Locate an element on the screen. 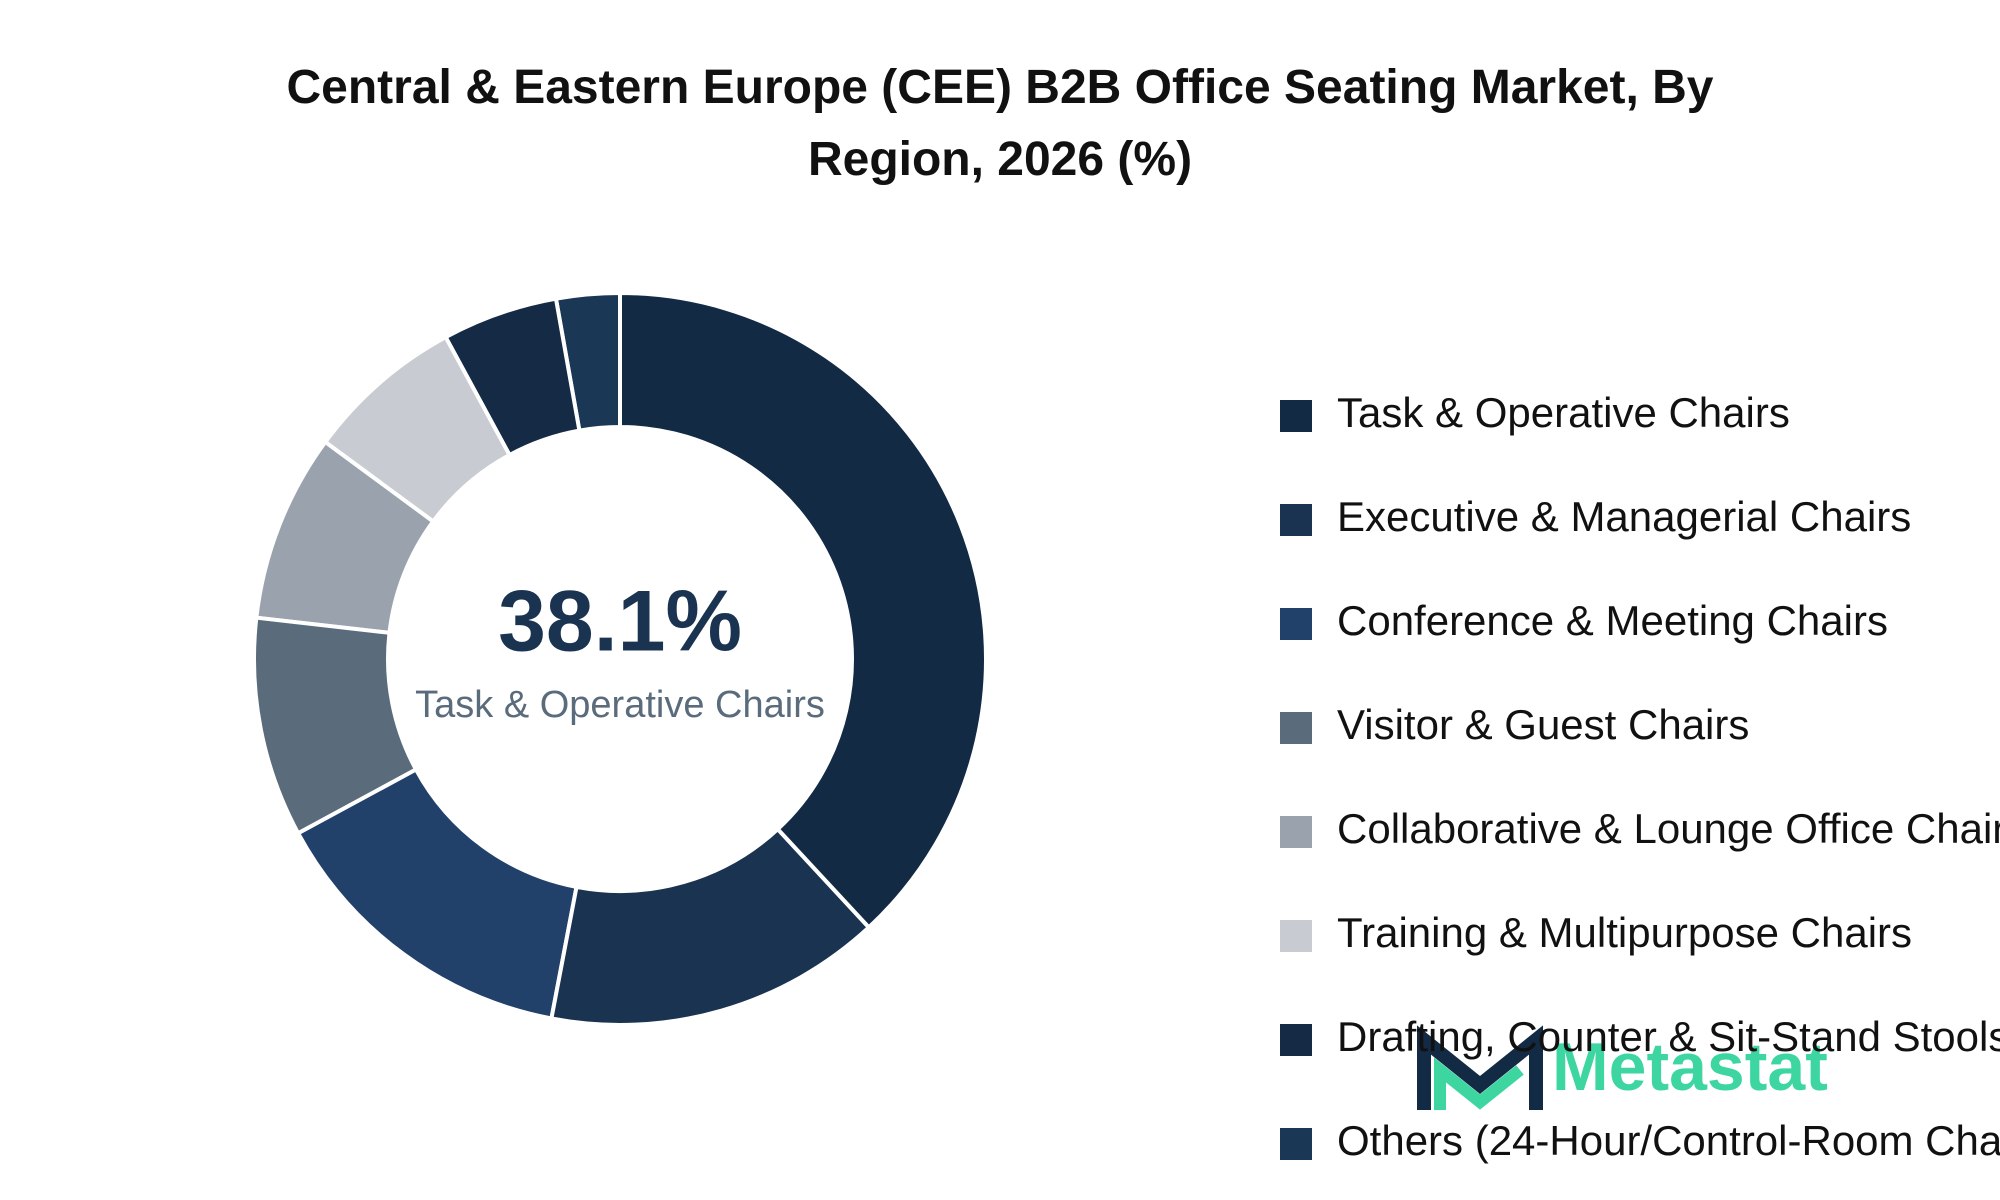 The width and height of the screenshot is (2000, 1200). center-category: Task & Operative Chairs is located at coordinates (620, 705).